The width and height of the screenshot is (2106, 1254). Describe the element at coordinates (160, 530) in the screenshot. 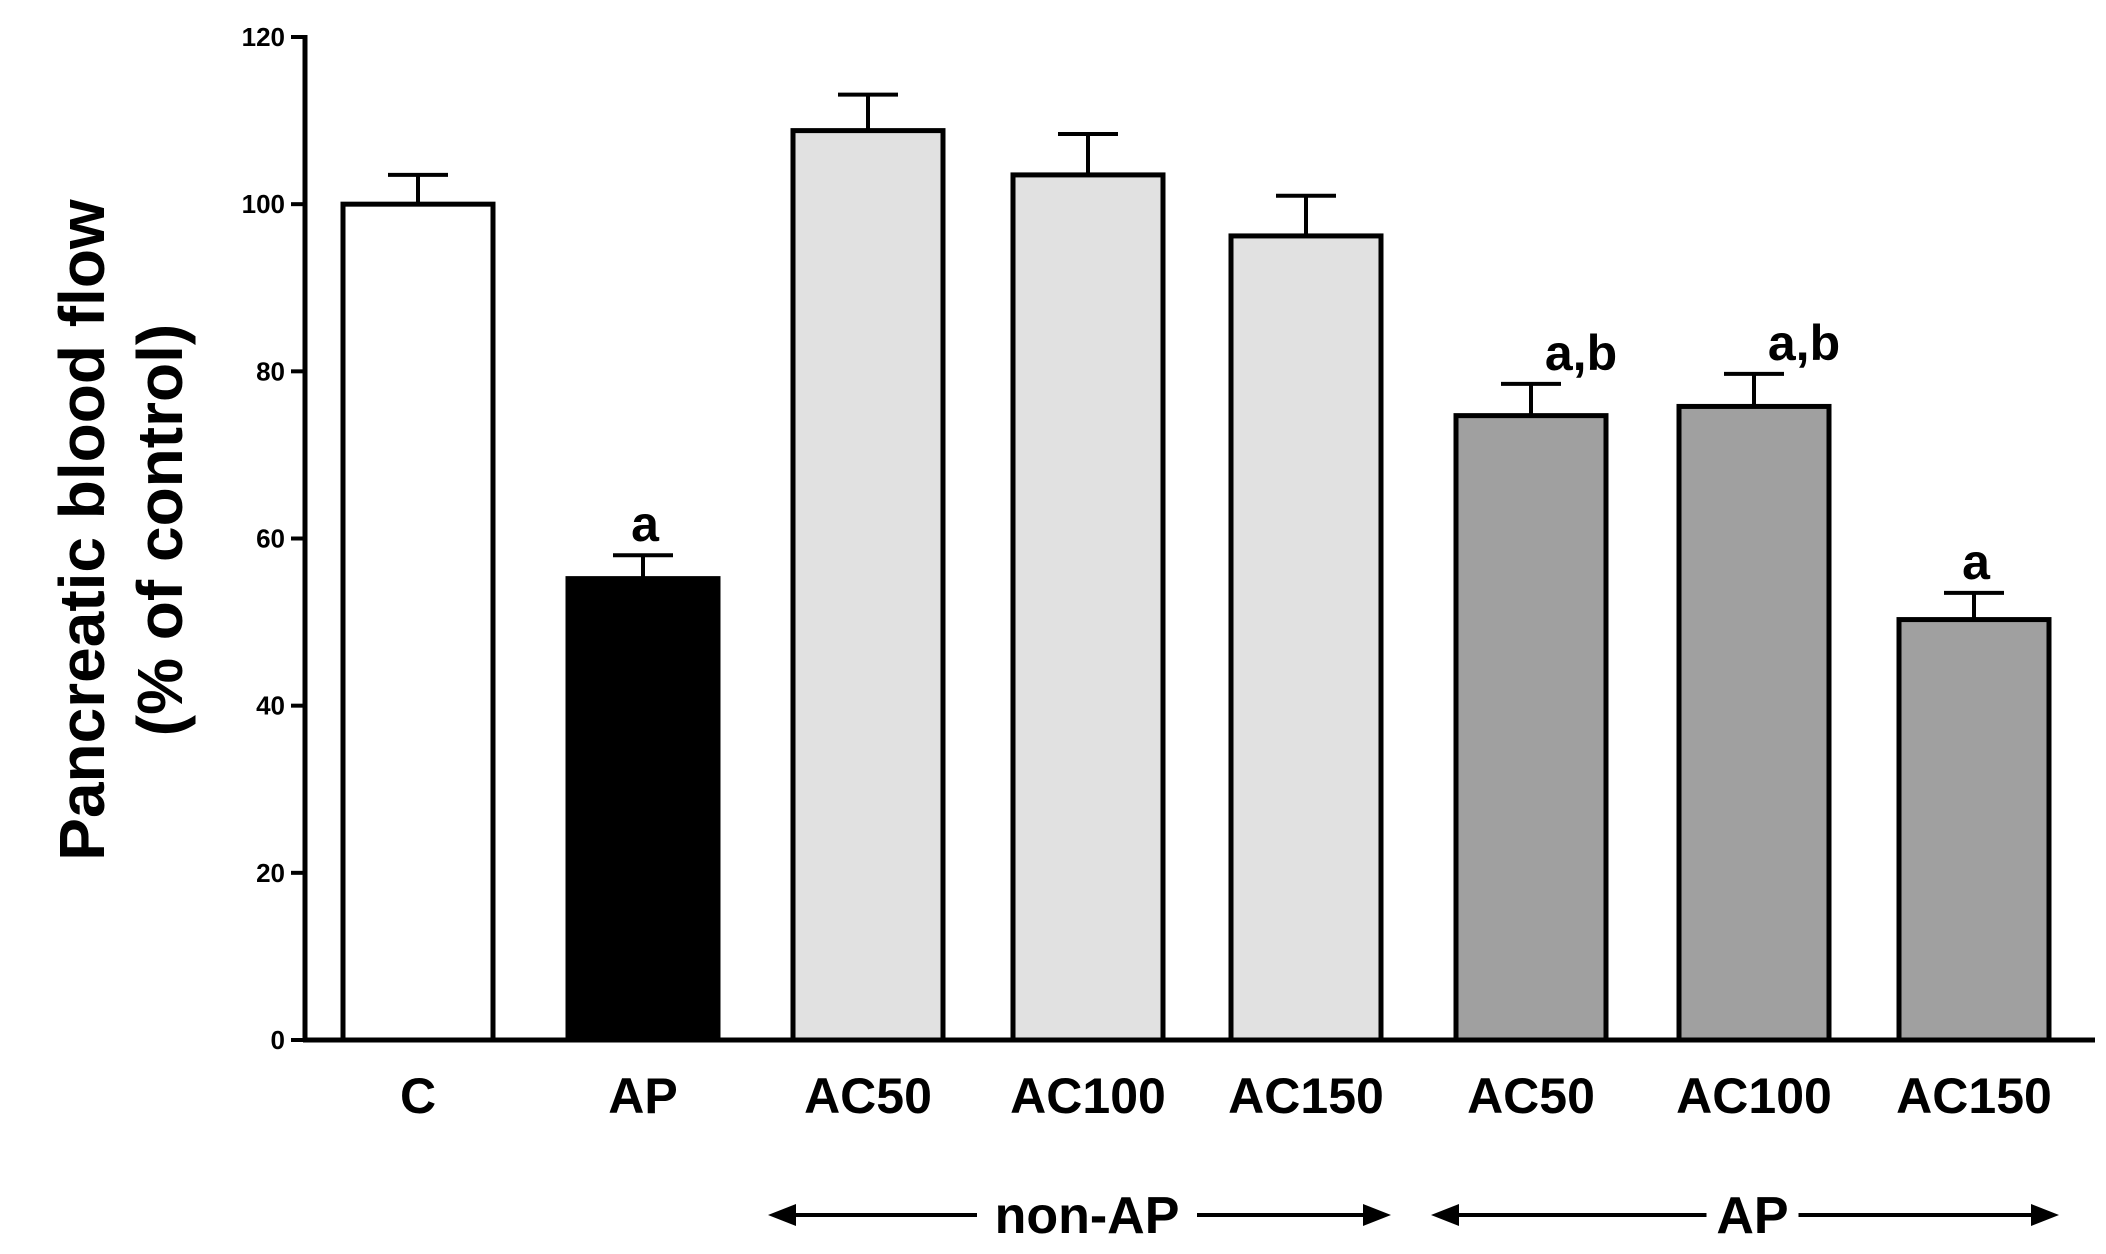

I see `y-axis-label-line: (% of control)` at that location.